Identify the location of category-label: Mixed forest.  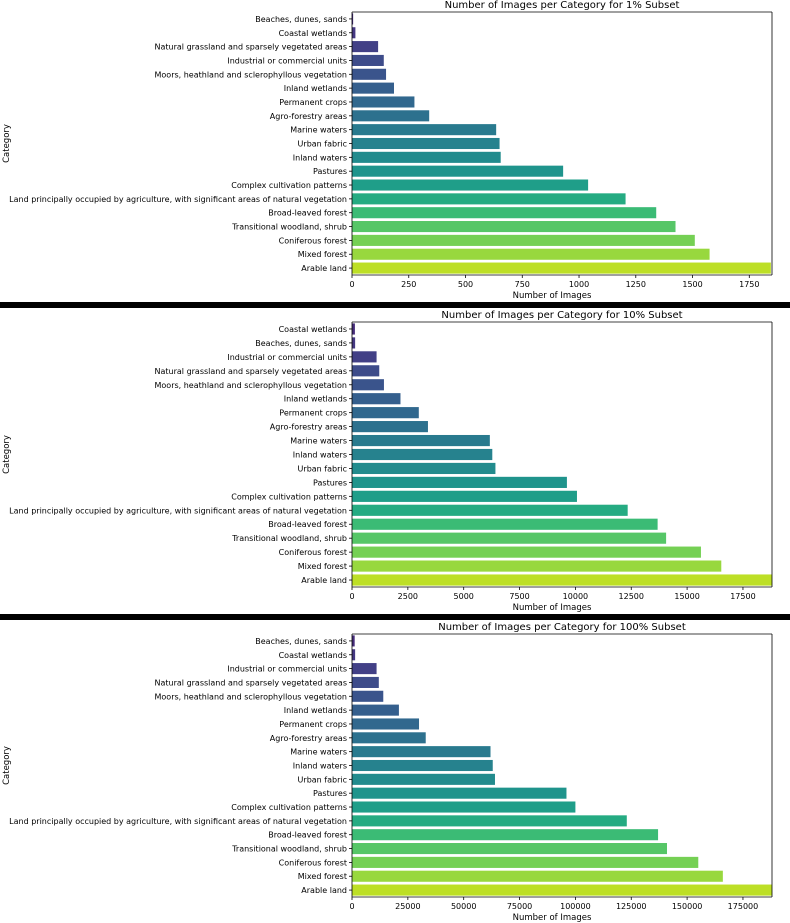
(322, 254).